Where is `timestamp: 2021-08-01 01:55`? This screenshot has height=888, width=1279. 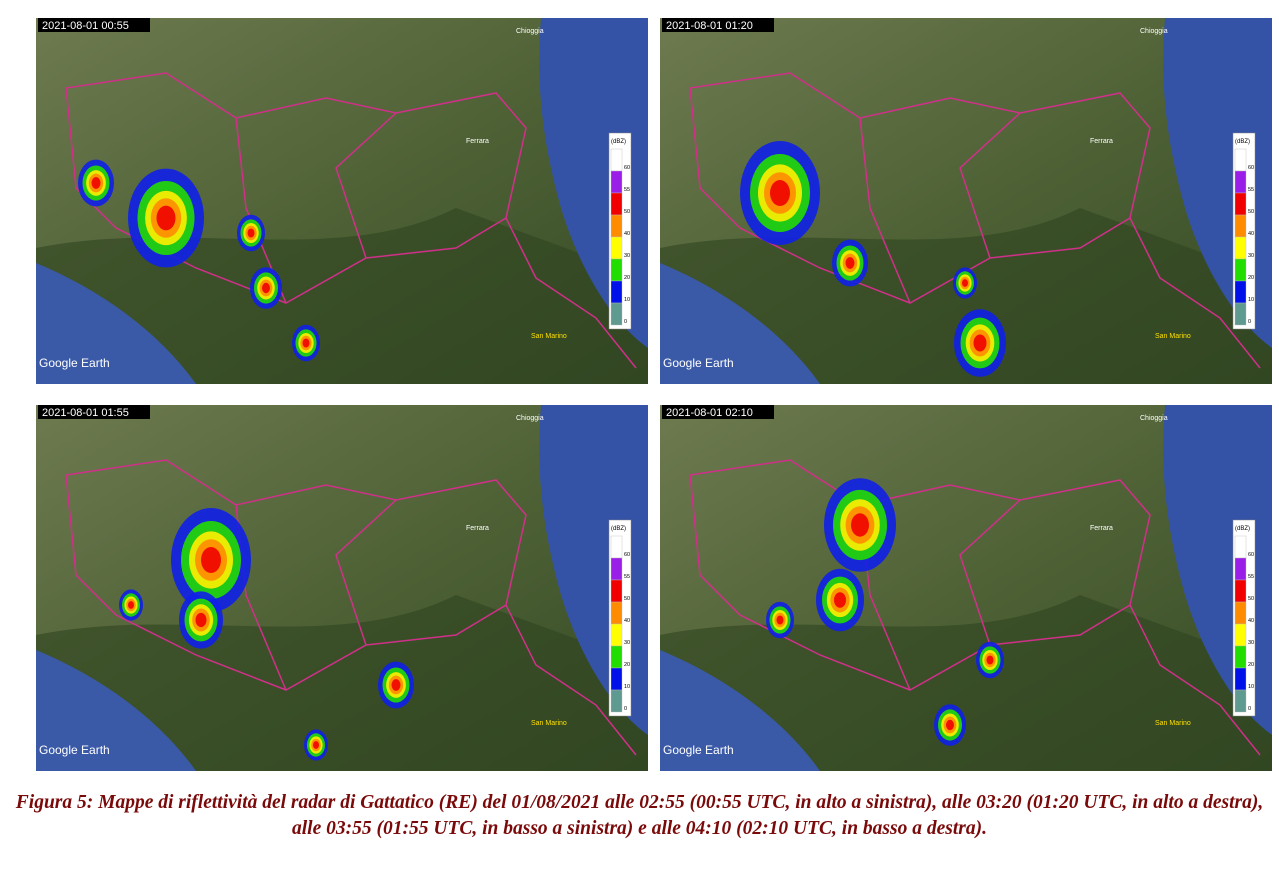
timestamp: 2021-08-01 01:55 is located at coordinates (85, 413).